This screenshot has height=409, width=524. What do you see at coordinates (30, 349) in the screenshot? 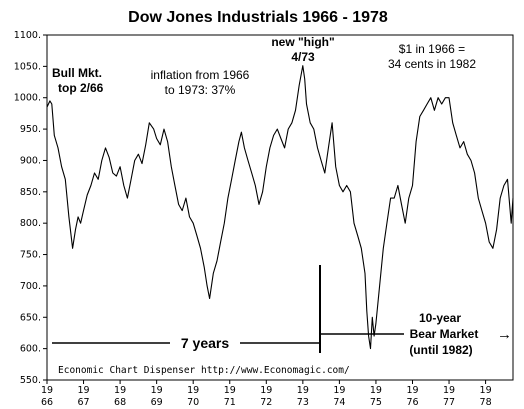
I see `y-tick-label: 600.` at bounding box center [30, 349].